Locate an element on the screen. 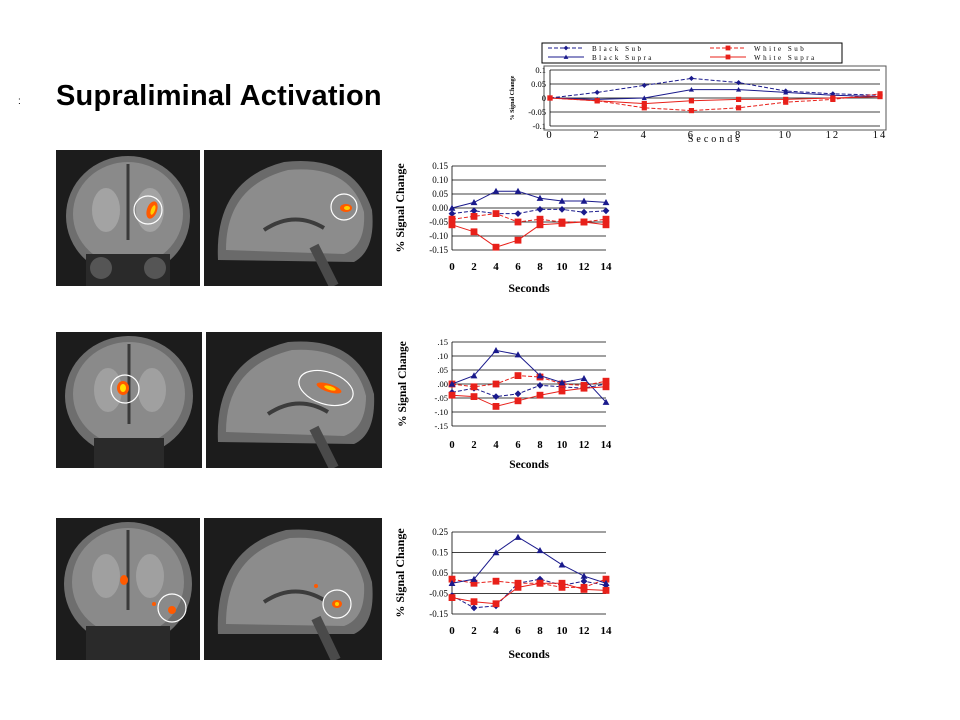 Image resolution: width=960 pixels, height=720 pixels. legend-label: White Sub is located at coordinates (780, 49).